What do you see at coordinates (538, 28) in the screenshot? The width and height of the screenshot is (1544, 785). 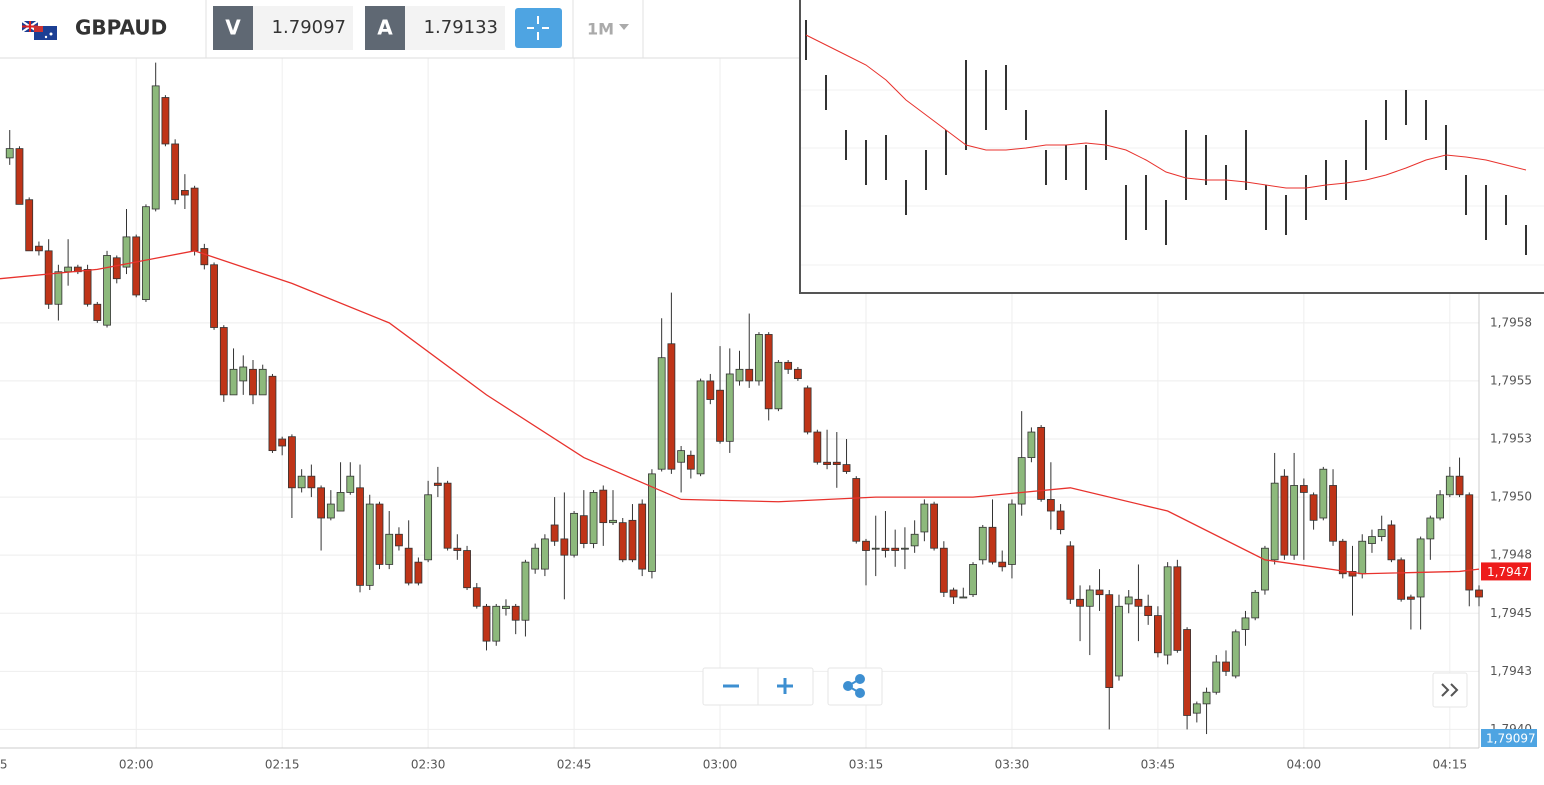 I see `crosshair-button` at bounding box center [538, 28].